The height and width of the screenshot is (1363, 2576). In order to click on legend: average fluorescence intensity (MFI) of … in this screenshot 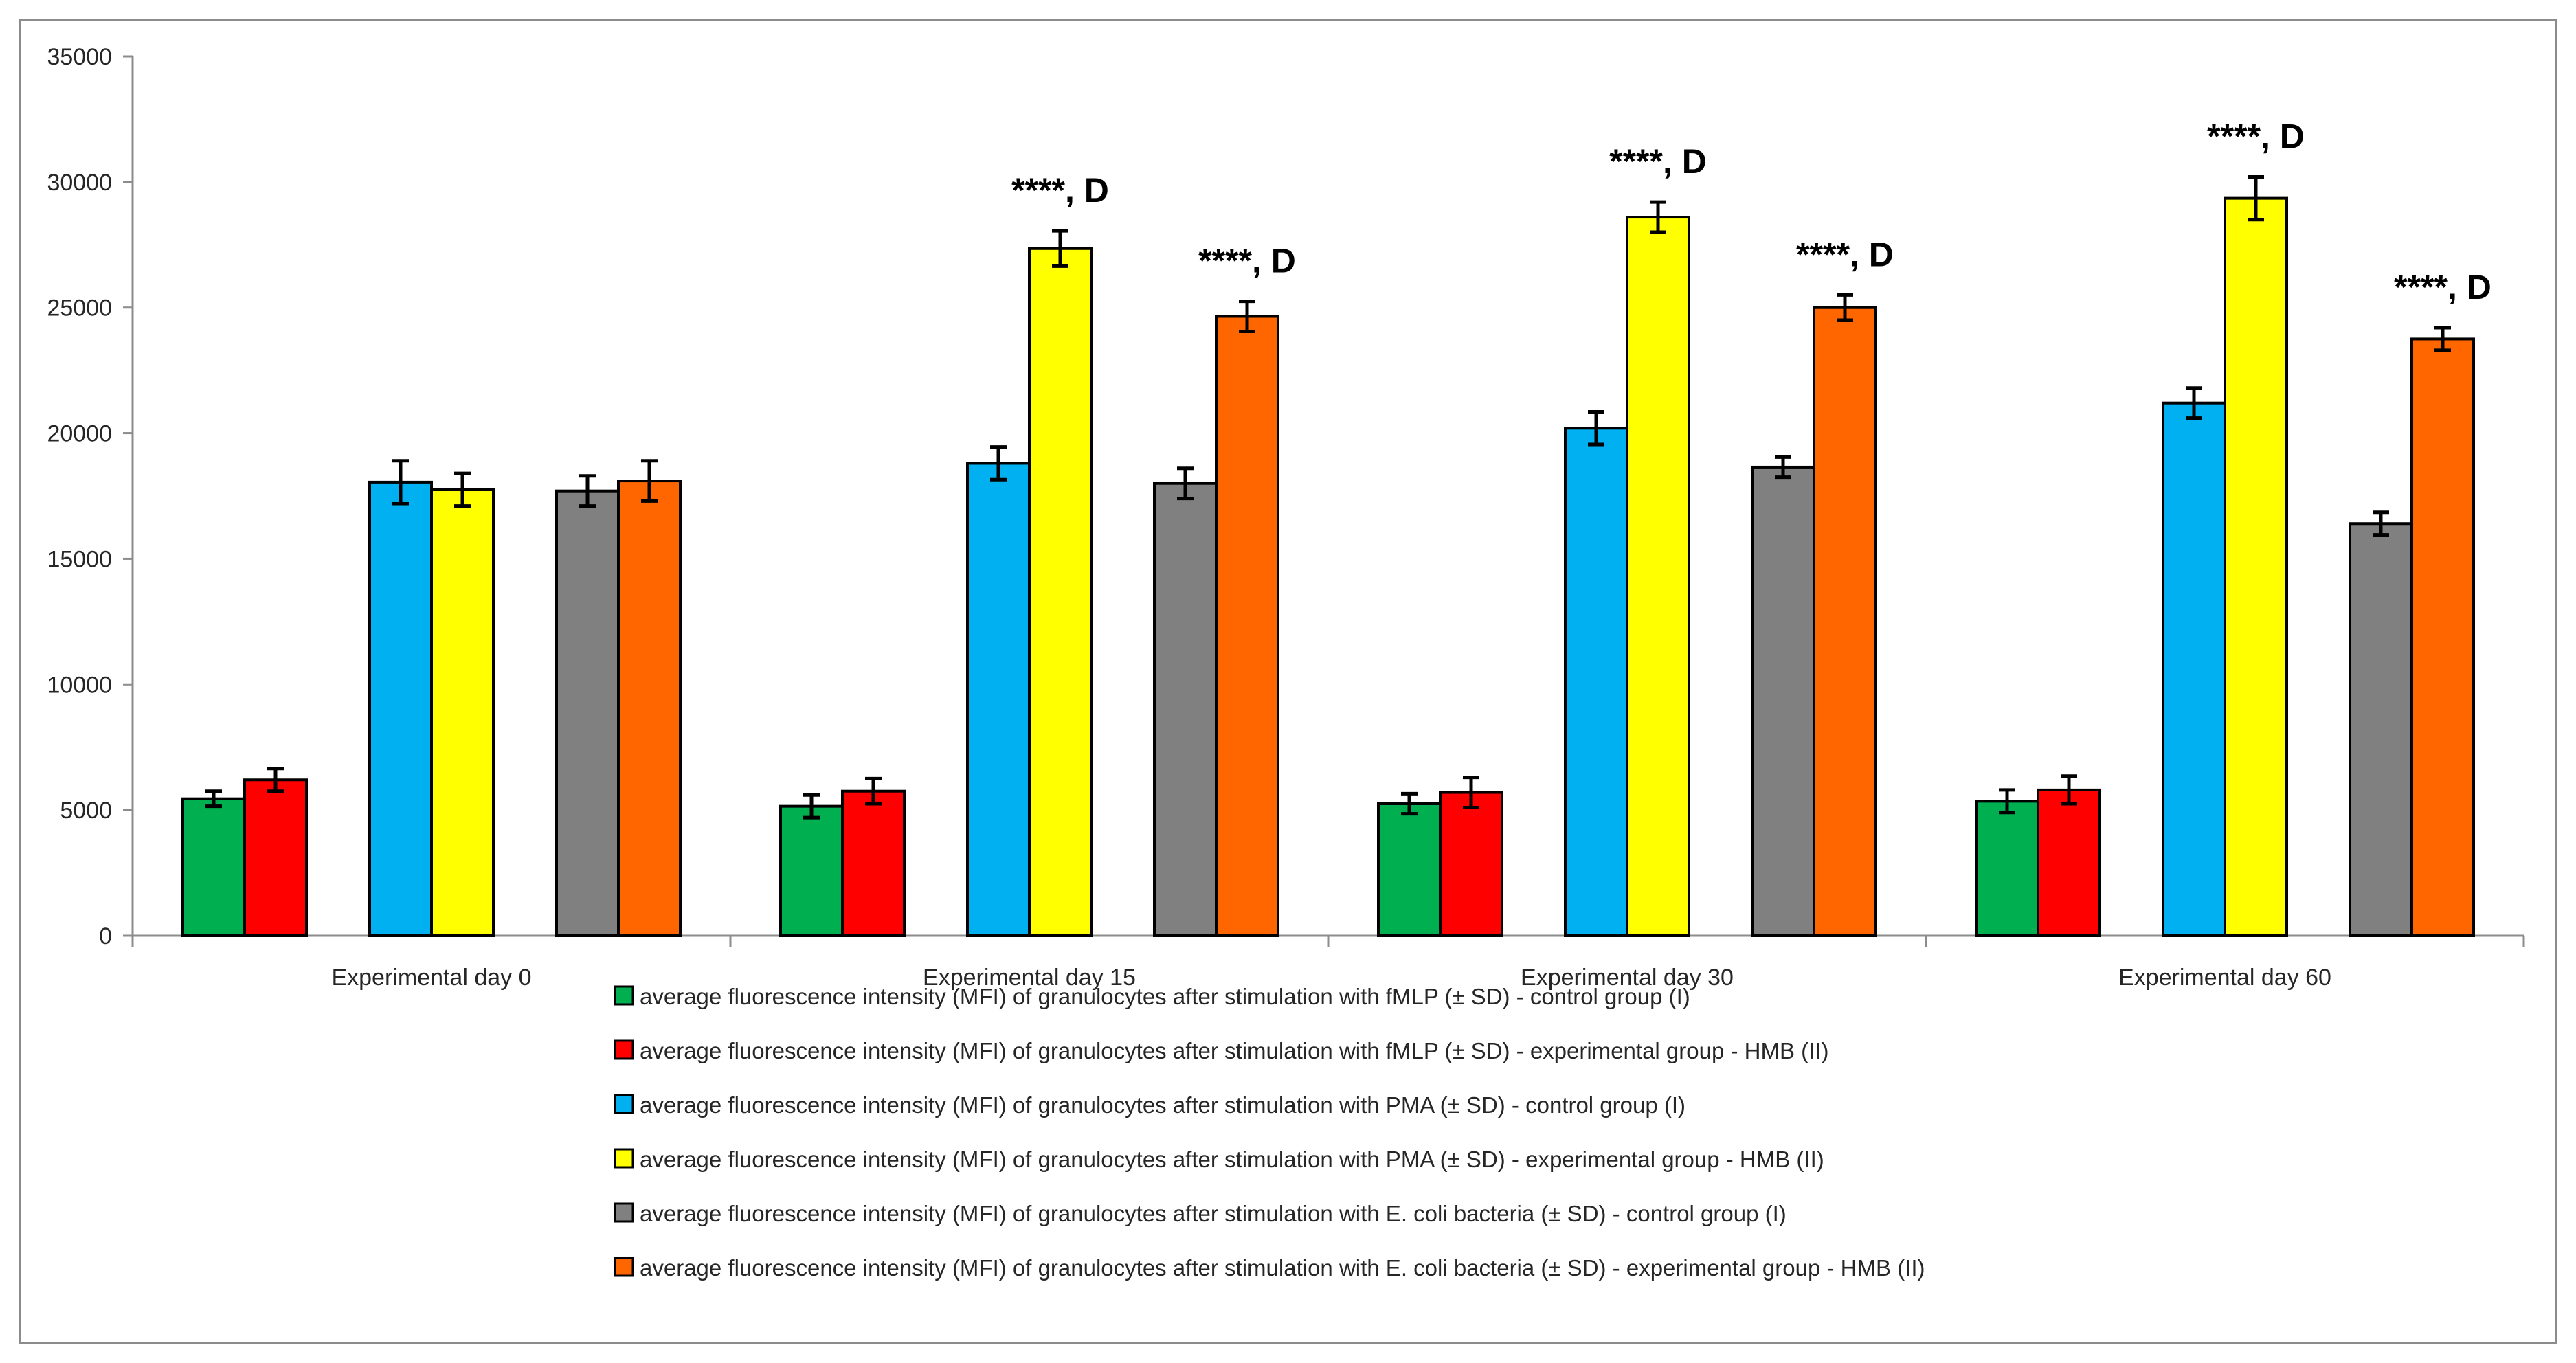, I will do `click(1269, 1133)`.